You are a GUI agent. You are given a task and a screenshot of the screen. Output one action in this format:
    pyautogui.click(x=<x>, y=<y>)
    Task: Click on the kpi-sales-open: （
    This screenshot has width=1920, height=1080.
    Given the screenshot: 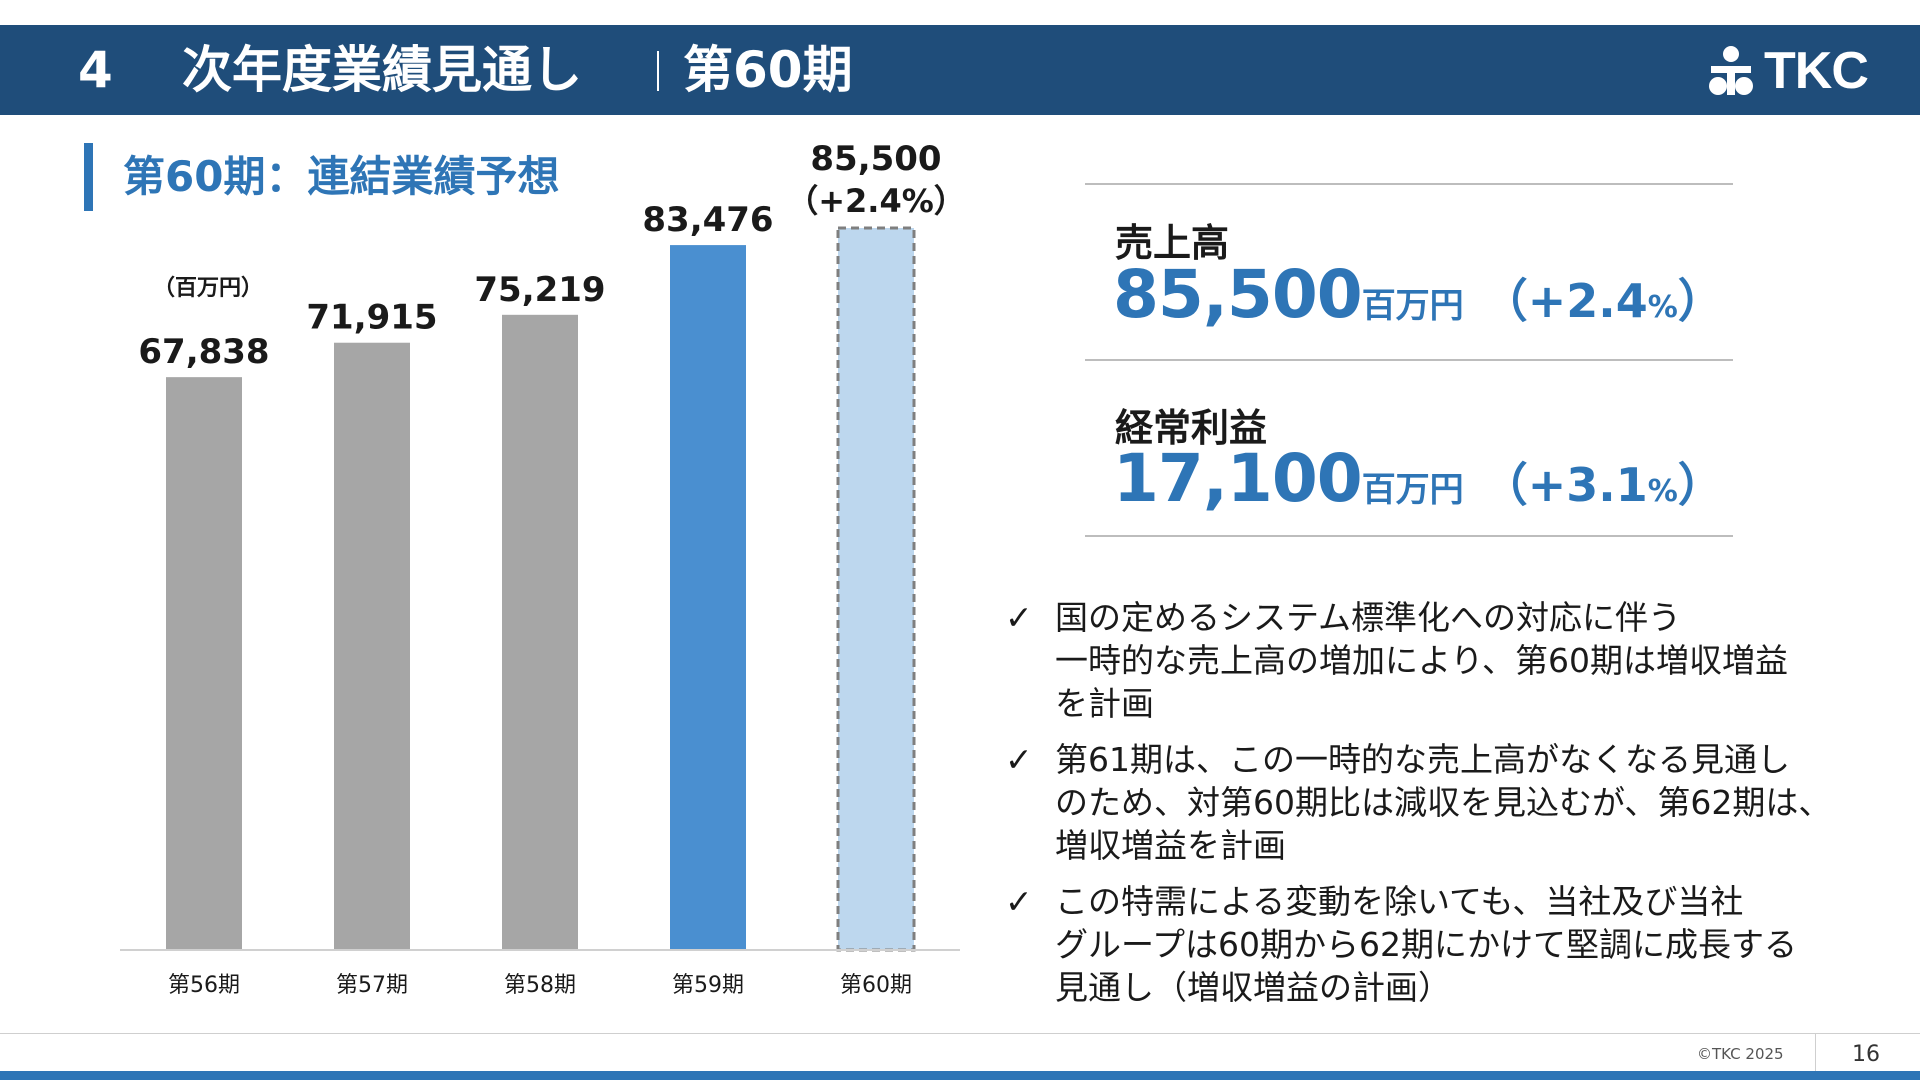 What is the action you would take?
    pyautogui.click(x=1504, y=301)
    